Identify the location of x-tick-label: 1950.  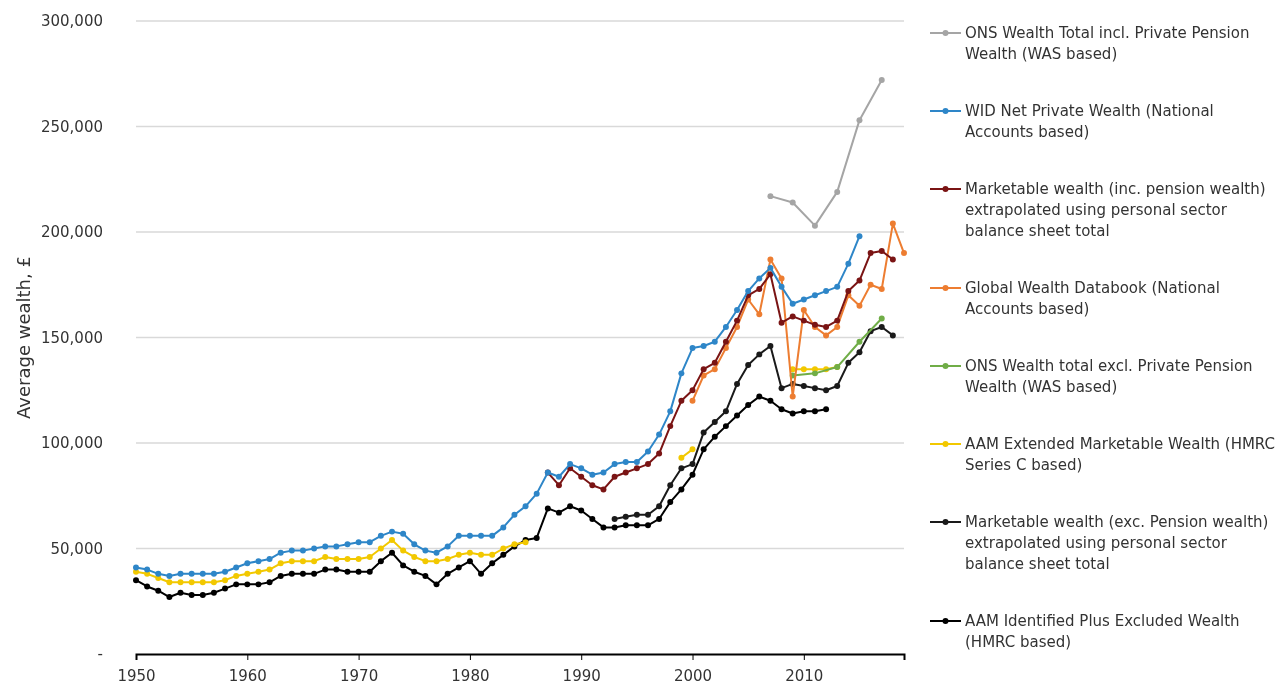
(136, 675).